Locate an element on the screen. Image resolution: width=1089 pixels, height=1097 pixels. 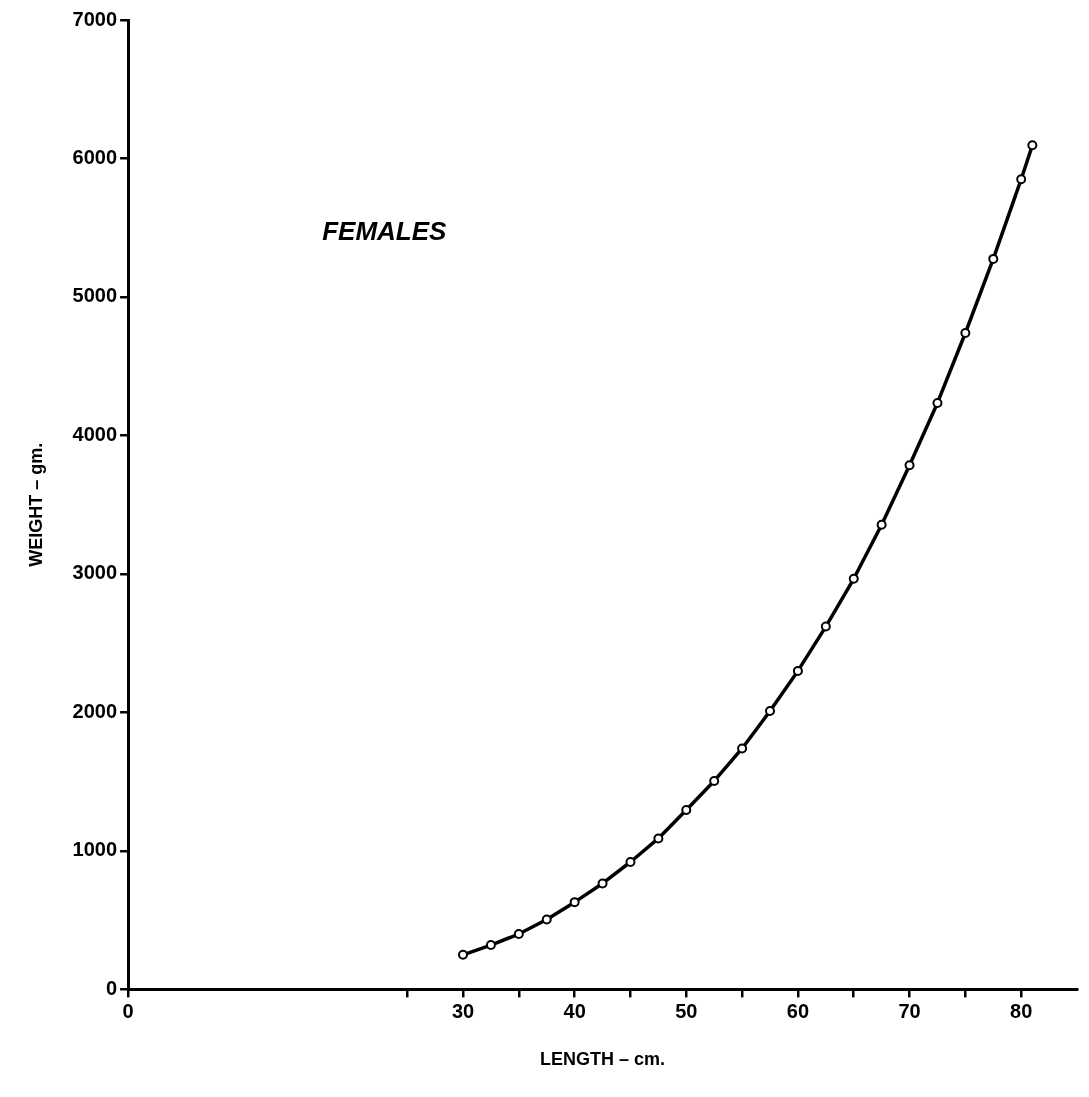
x-tick-label: 80 is located at coordinates (1021, 1010).